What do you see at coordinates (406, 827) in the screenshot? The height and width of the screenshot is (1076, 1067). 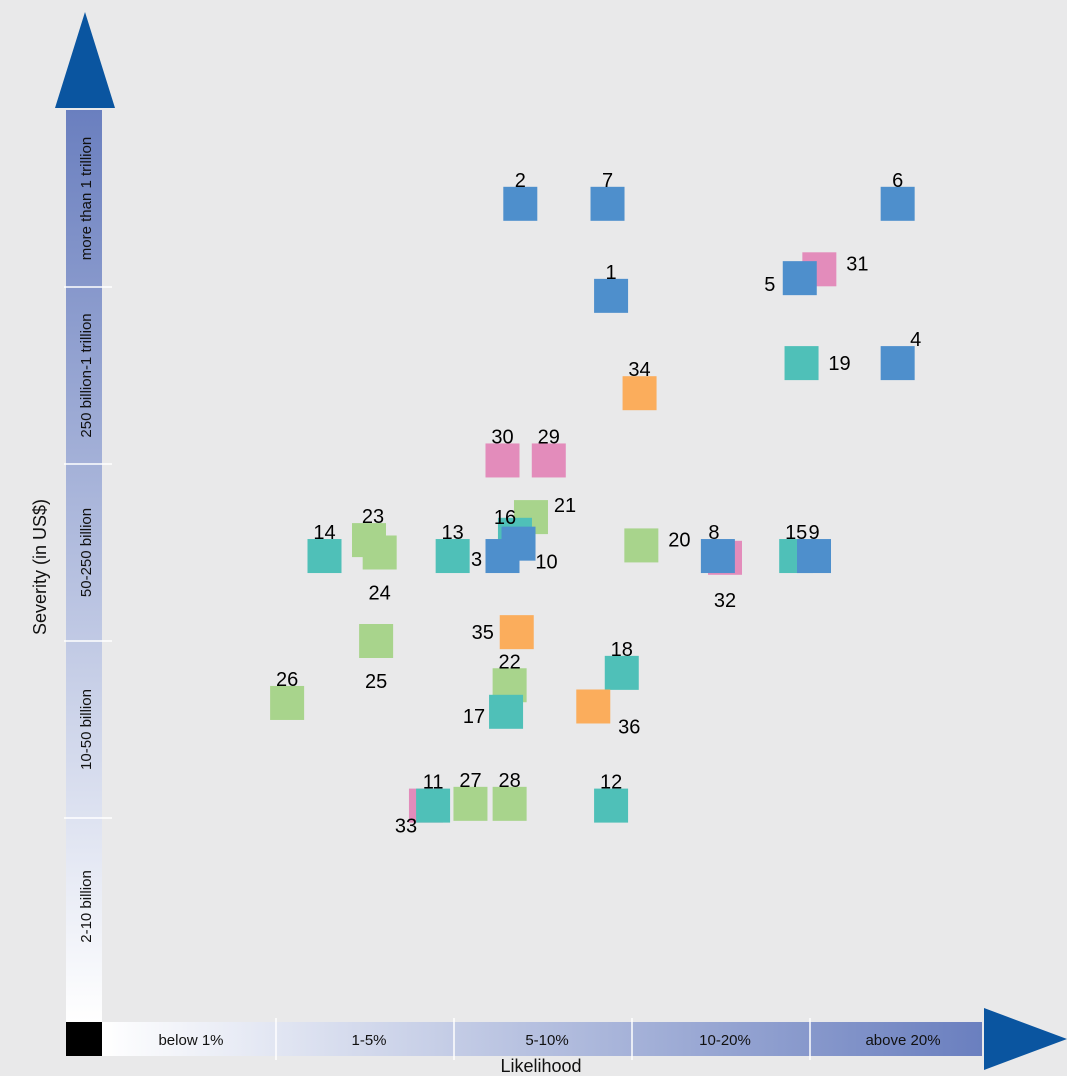 I see `risk-label-33: 33` at bounding box center [406, 827].